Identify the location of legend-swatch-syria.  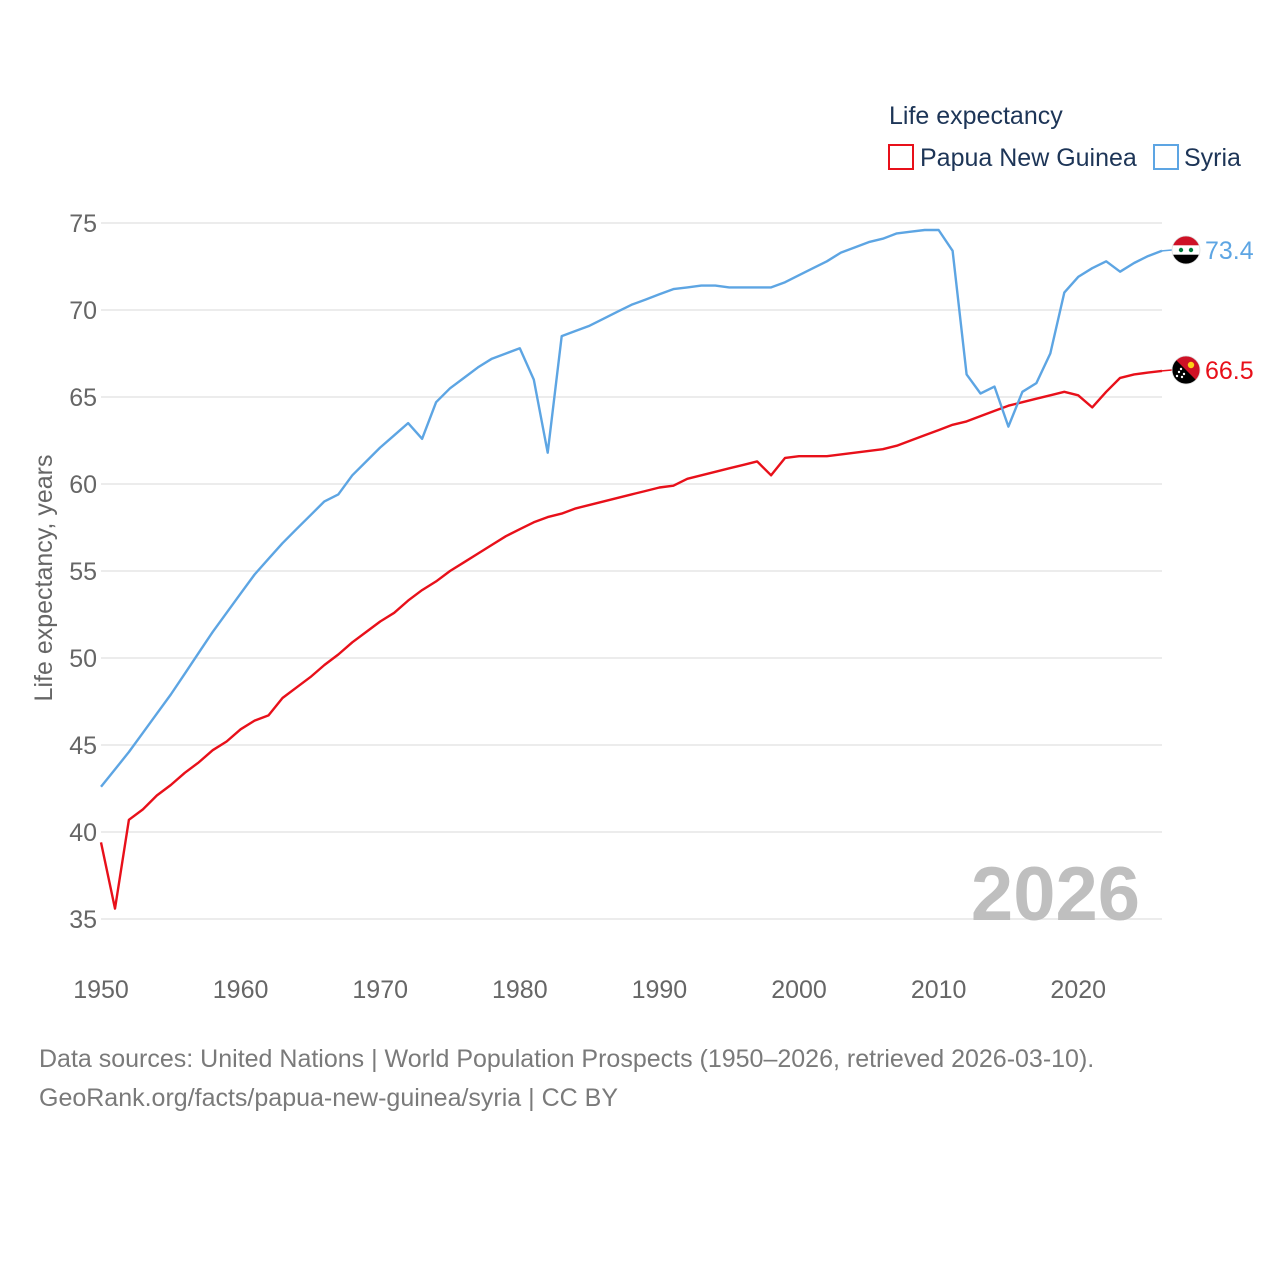
(1166, 157).